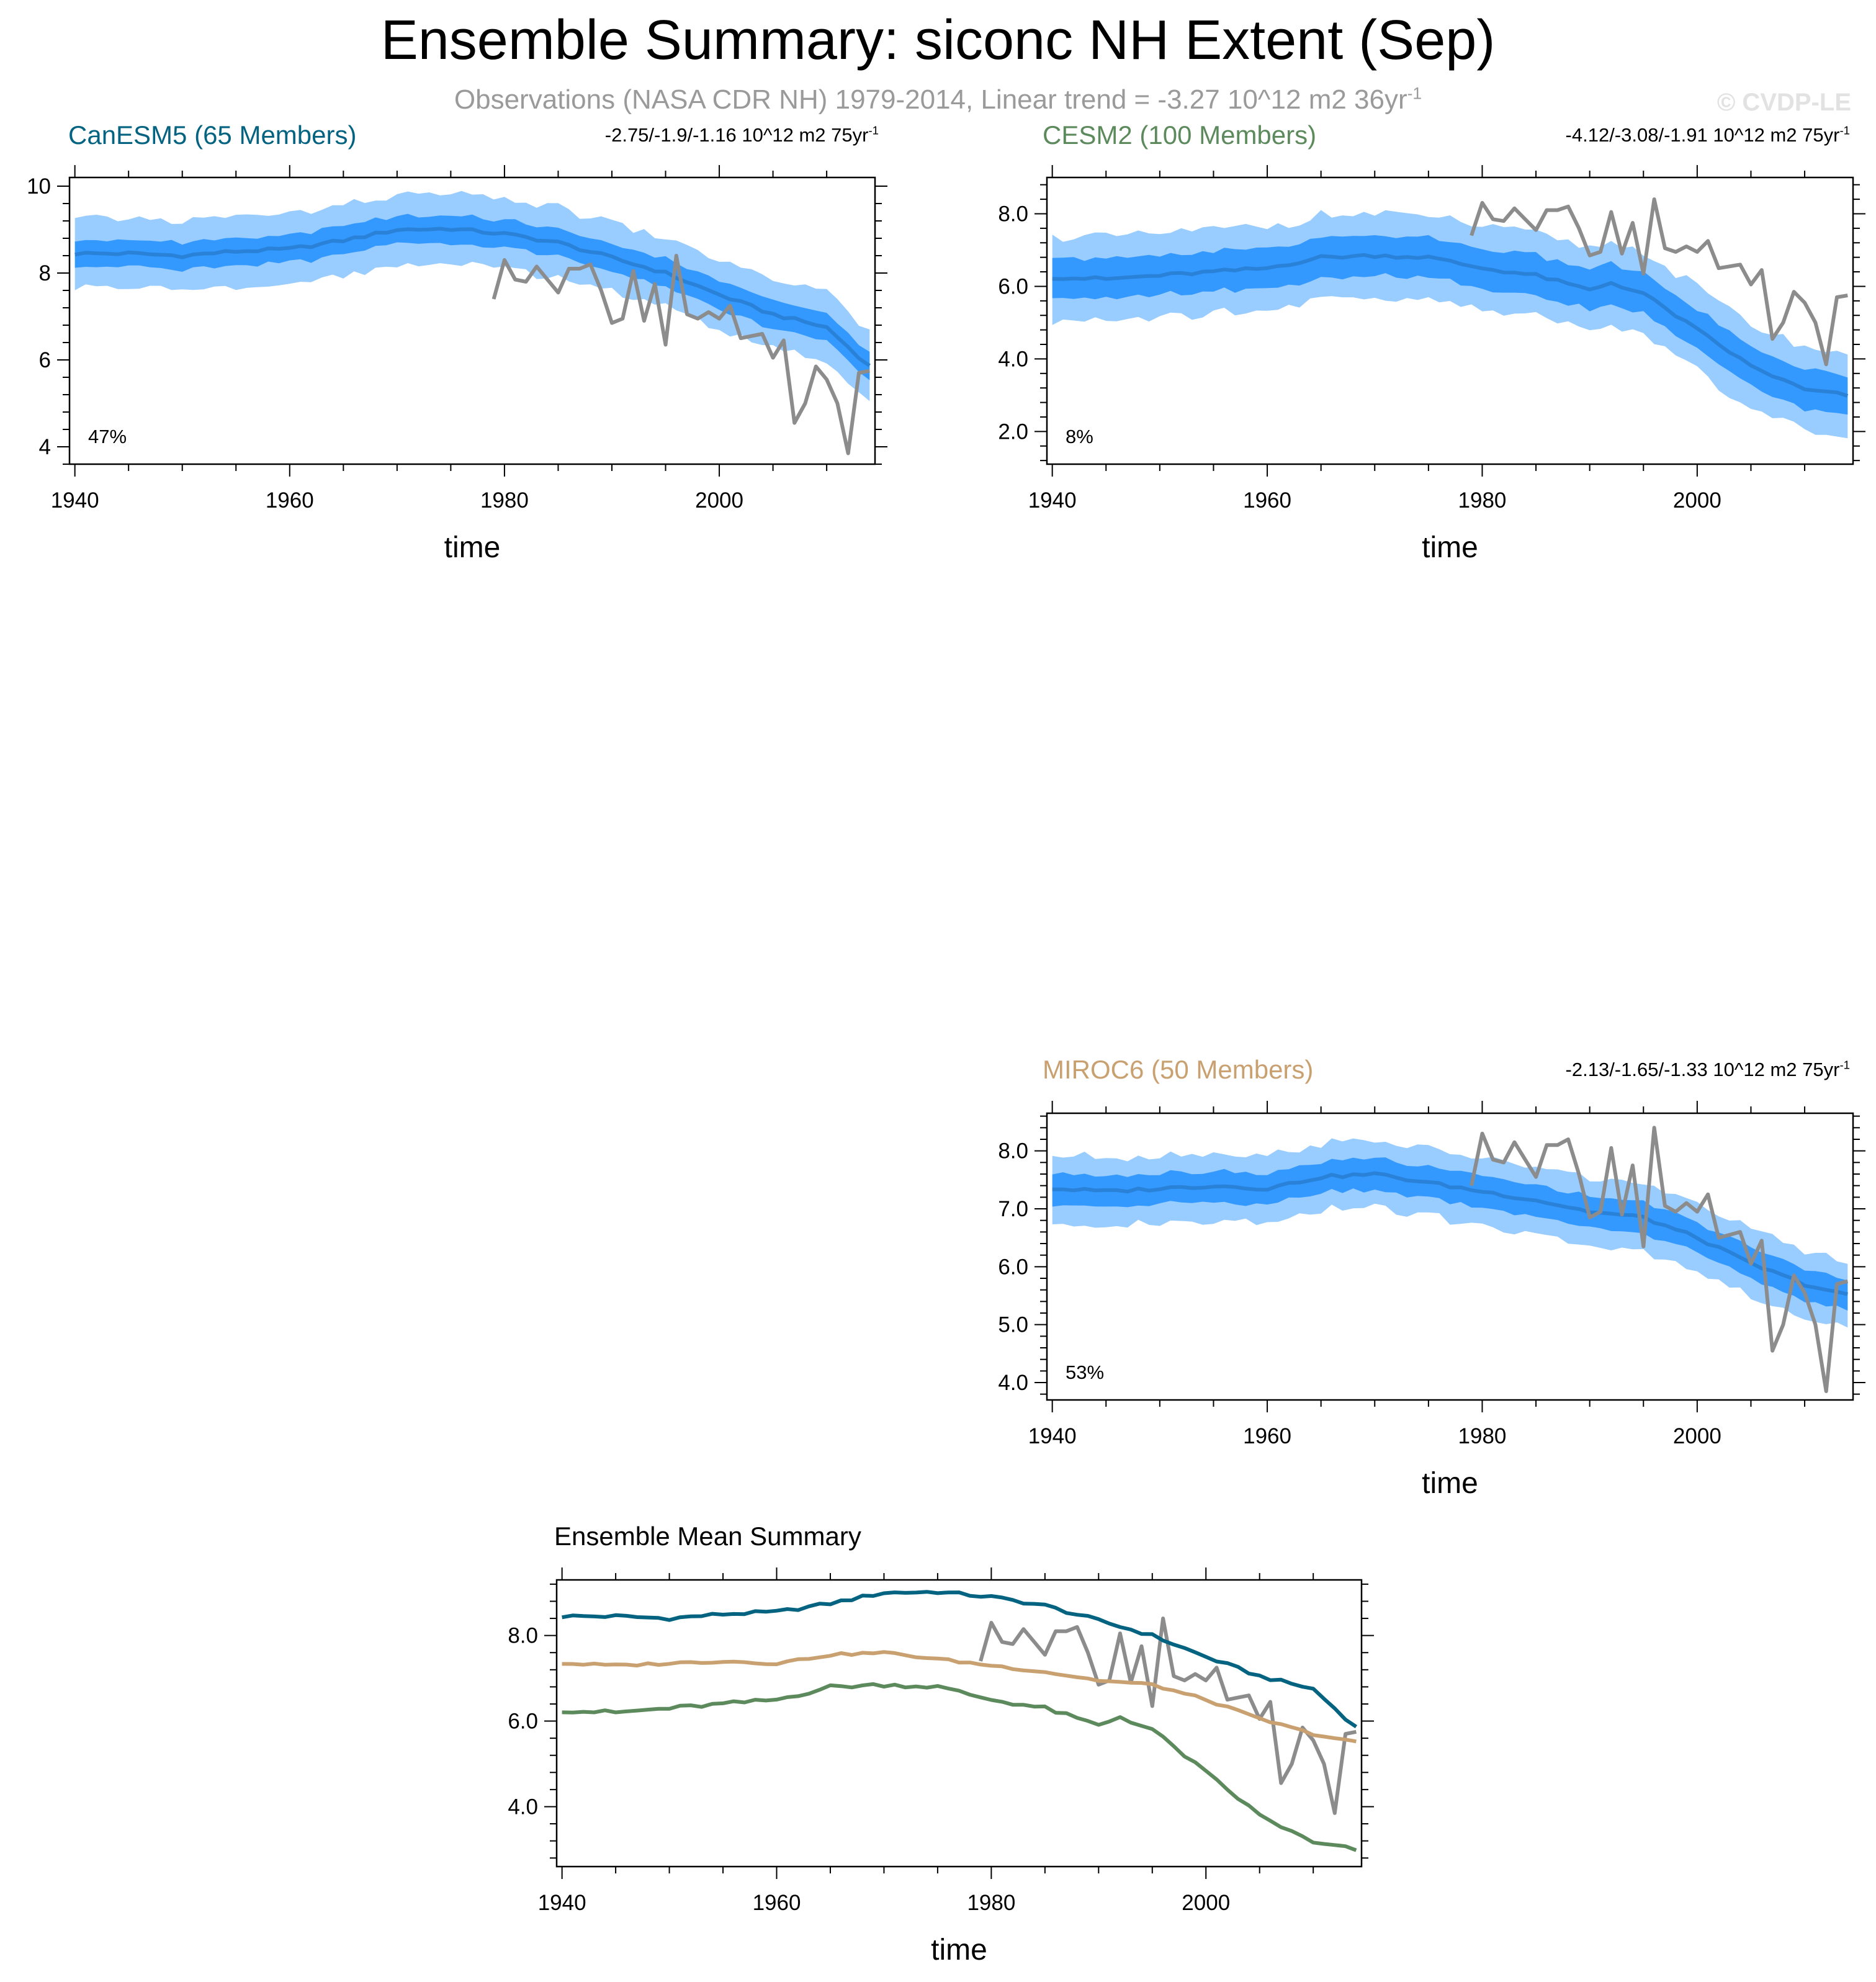 The image size is (1876, 1982). I want to click on ensemble-mean-plot-frame, so click(959, 1724).